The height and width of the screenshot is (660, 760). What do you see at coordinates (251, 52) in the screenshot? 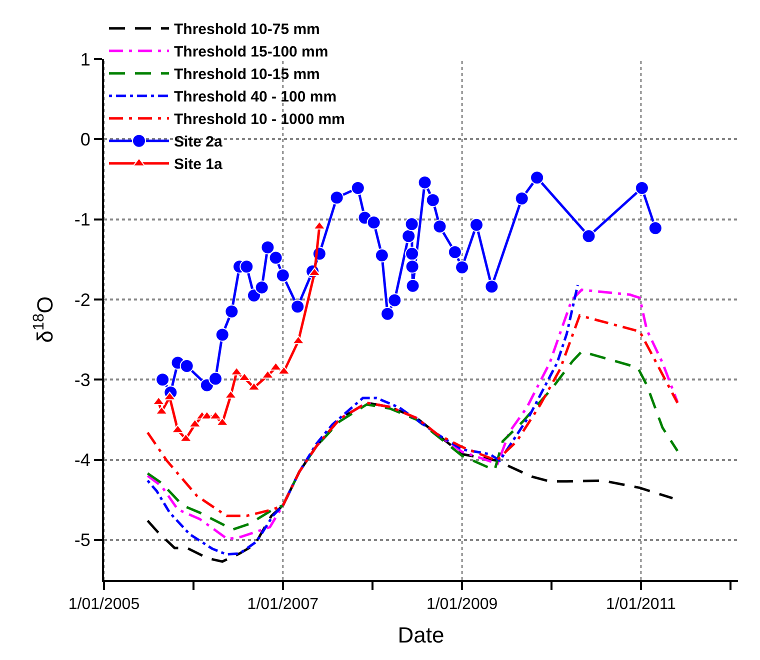
I see `legend-label: Threshold 15-100 mm` at bounding box center [251, 52].